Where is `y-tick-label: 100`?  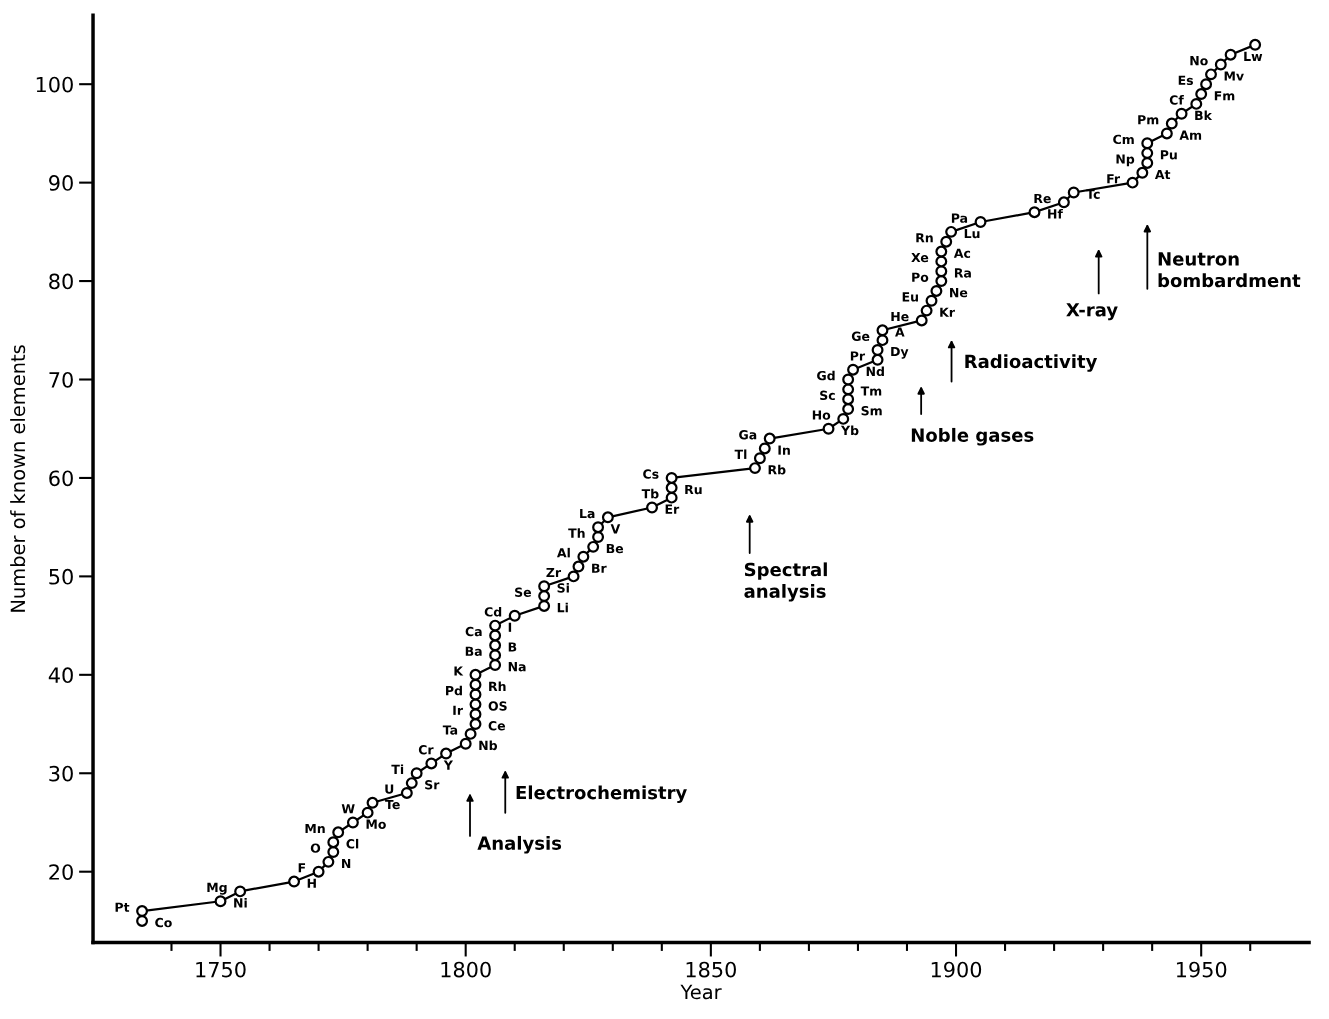 y-tick-label: 100 is located at coordinates (54, 84).